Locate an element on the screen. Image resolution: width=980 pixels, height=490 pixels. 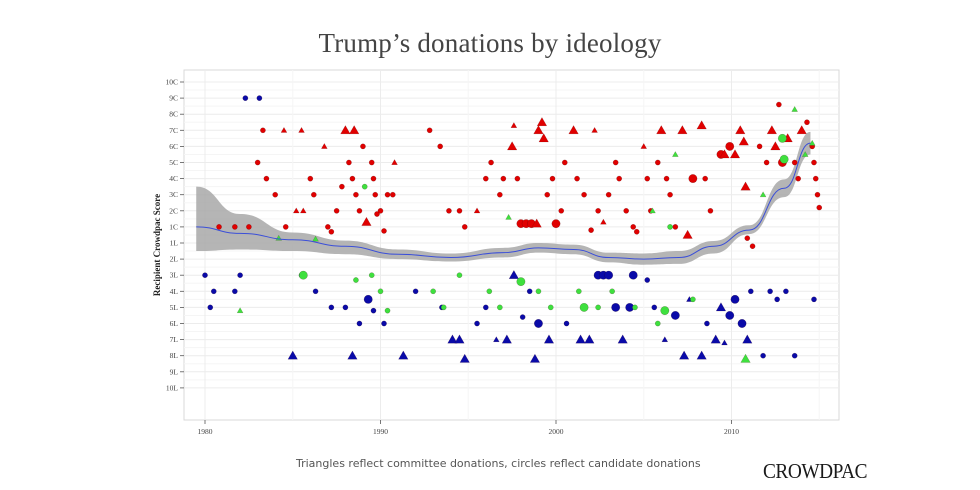
y-tick-label: 2L is located at coordinates (174, 259).